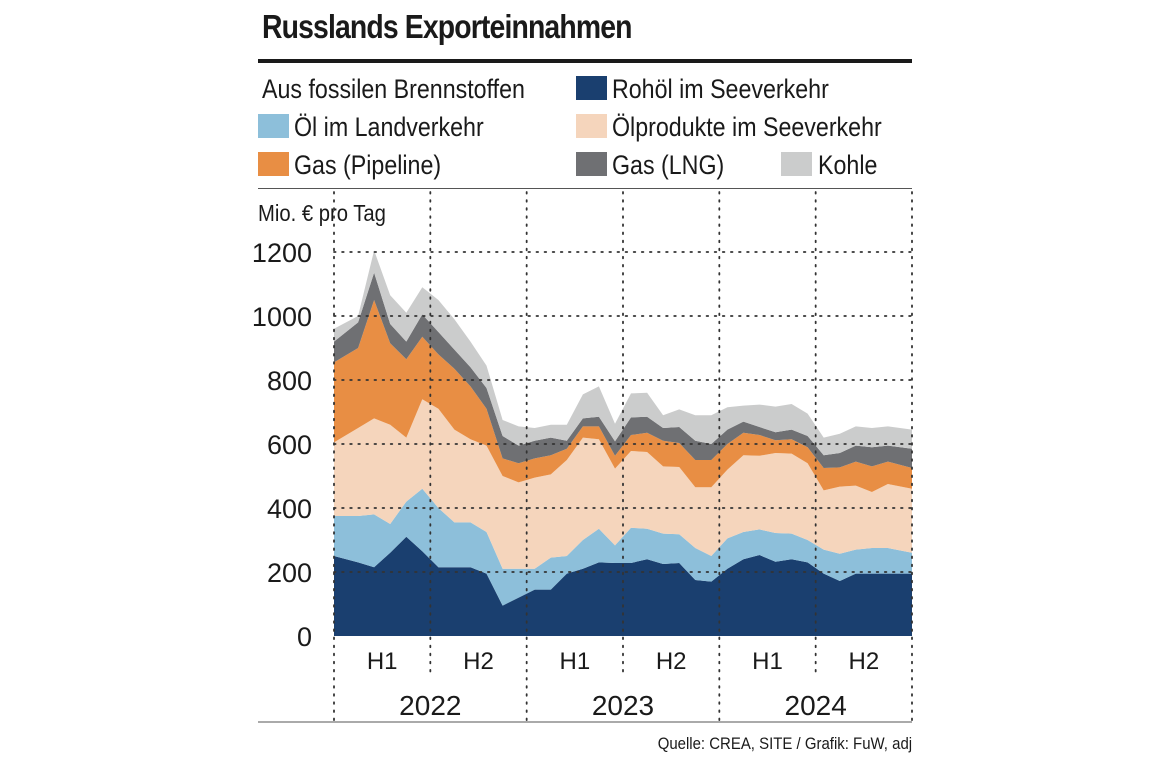 Image resolution: width=1170 pixels, height=759 pixels. I want to click on y-tick-label-200: 200, so click(289, 573).